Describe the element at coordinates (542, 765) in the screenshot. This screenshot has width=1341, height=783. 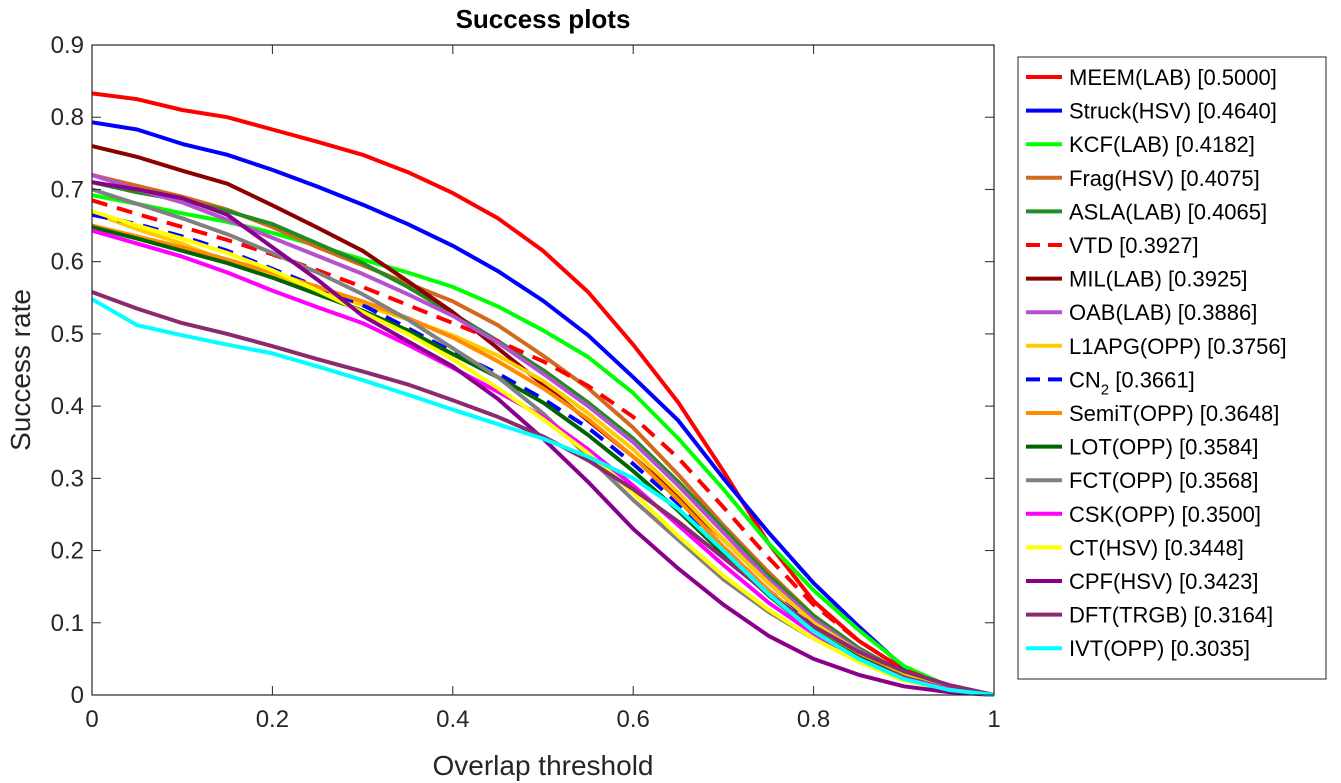
I see `x-axis-label: Overlap threshold` at that location.